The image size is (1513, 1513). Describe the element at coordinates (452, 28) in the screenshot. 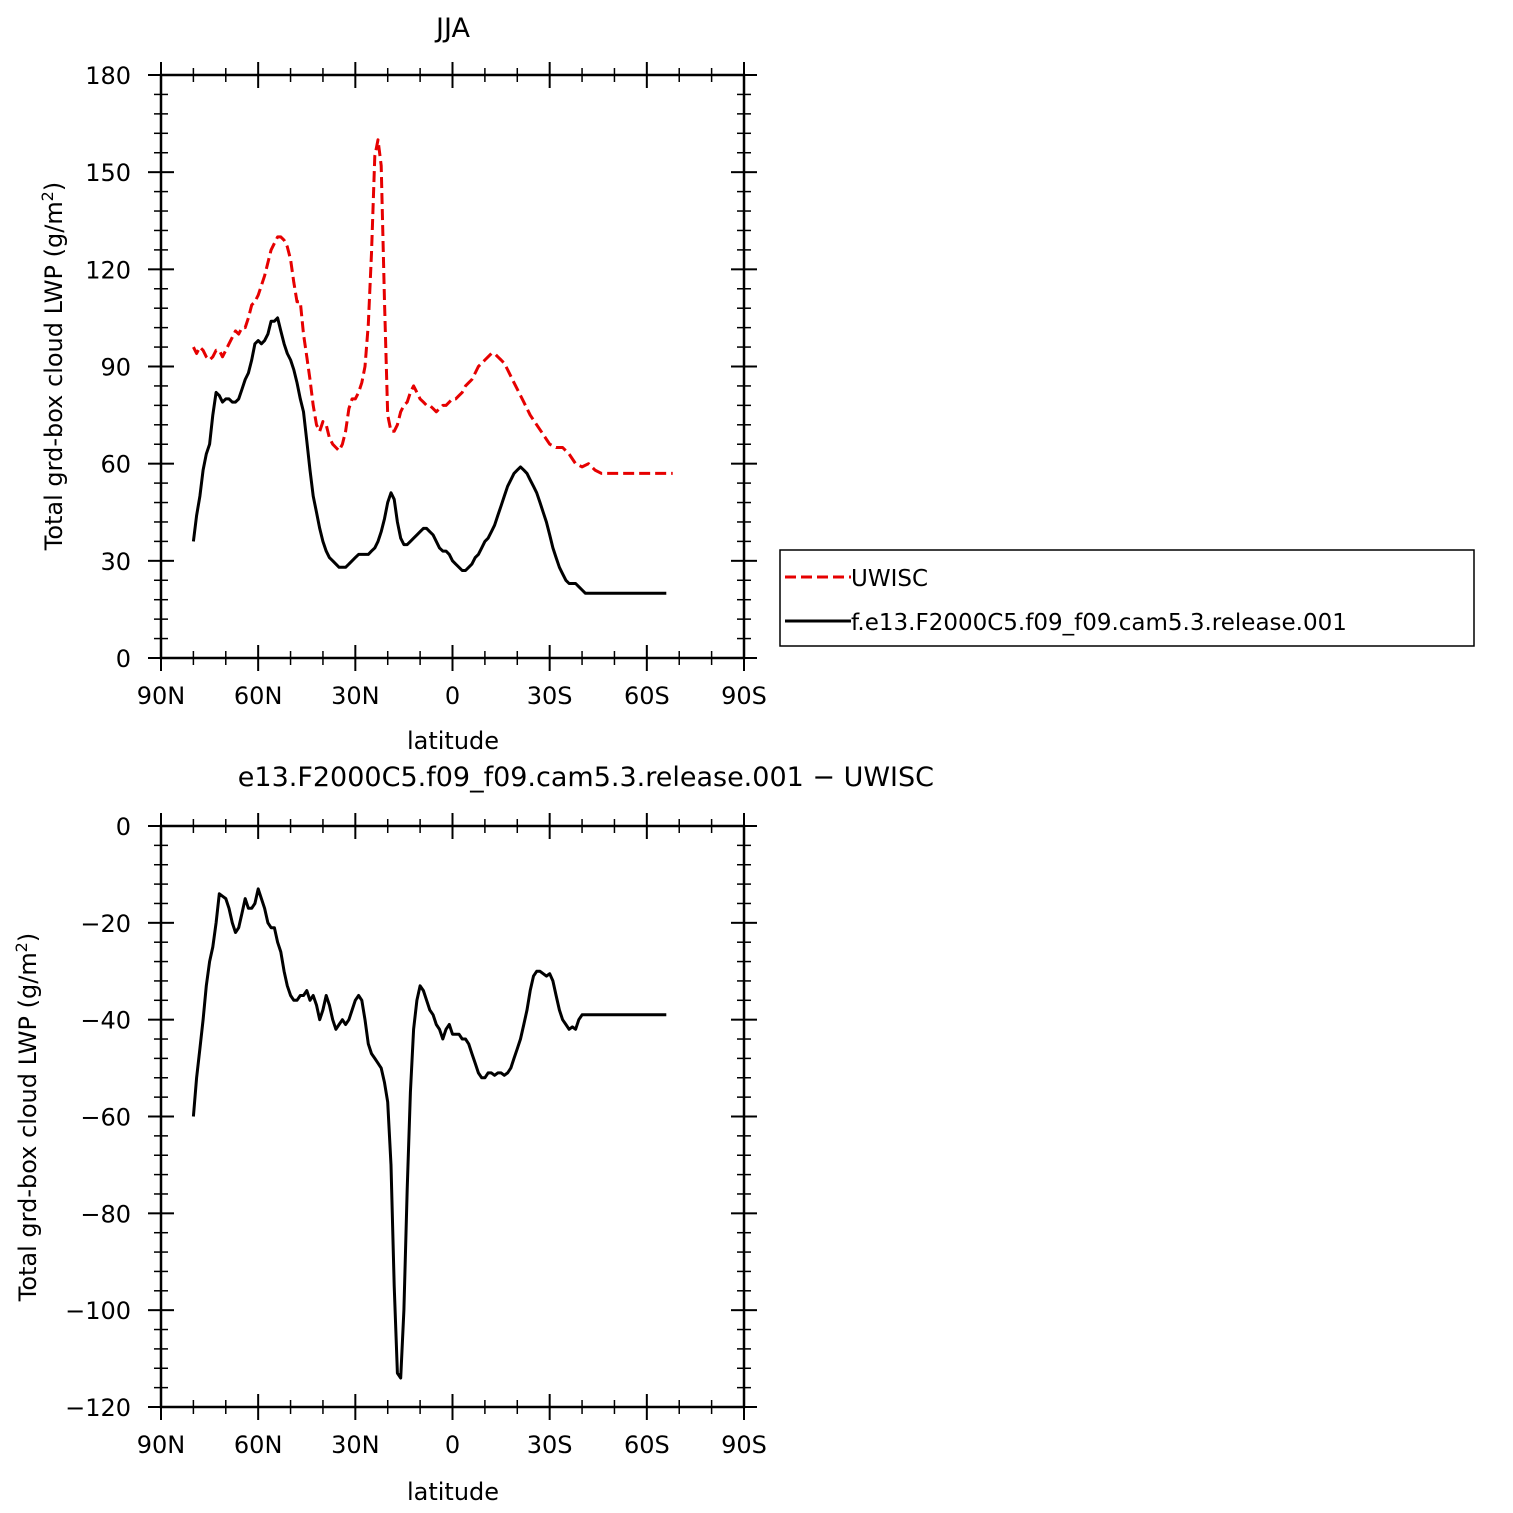

I see `top-chart-title: JJA` at that location.